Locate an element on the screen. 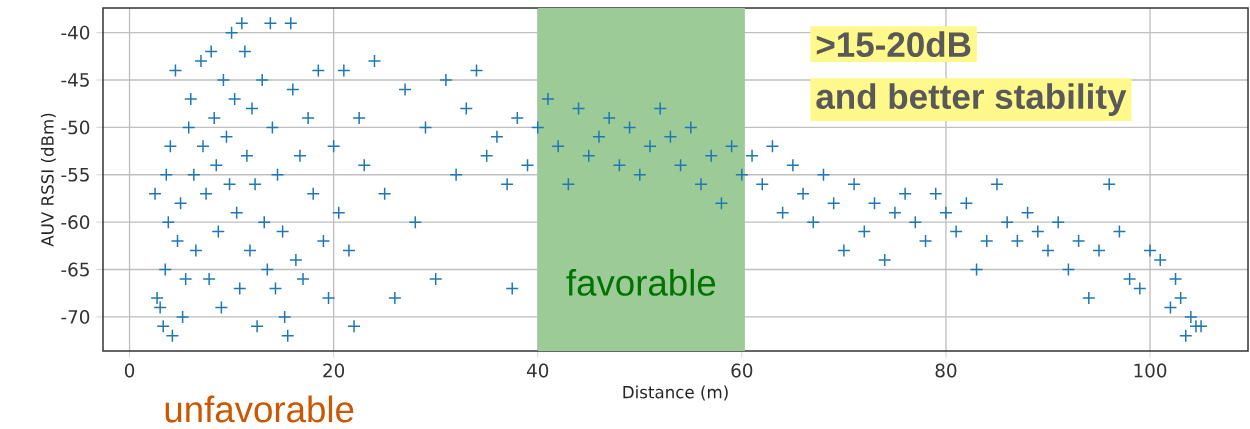 Image resolution: width=1250 pixels, height=429 pixels. x-tick-label: 60 is located at coordinates (742, 370).